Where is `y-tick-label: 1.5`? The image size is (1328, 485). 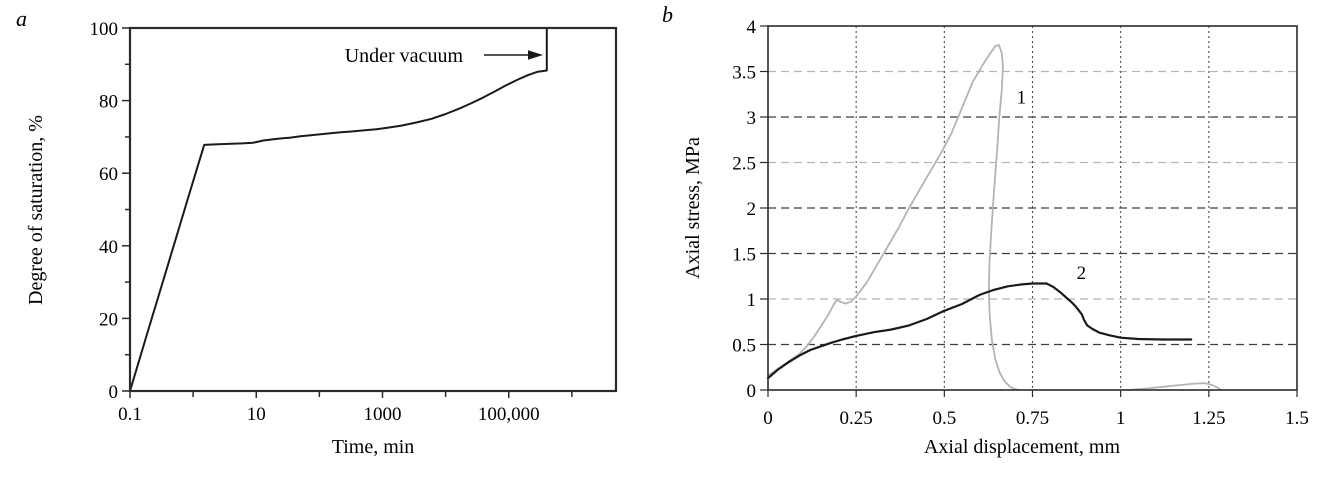
y-tick-label: 1.5 is located at coordinates (744, 255).